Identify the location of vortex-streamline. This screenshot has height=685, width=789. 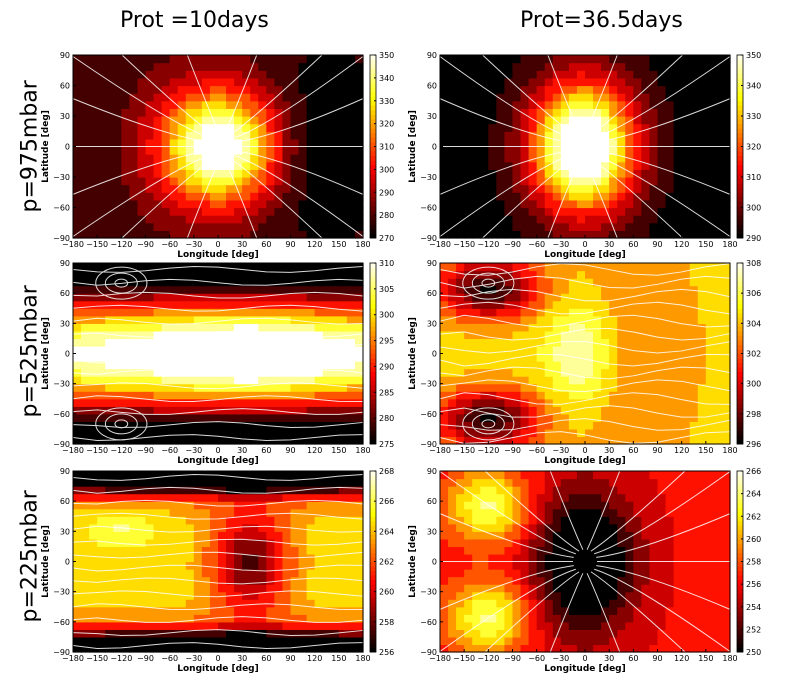
(121, 283).